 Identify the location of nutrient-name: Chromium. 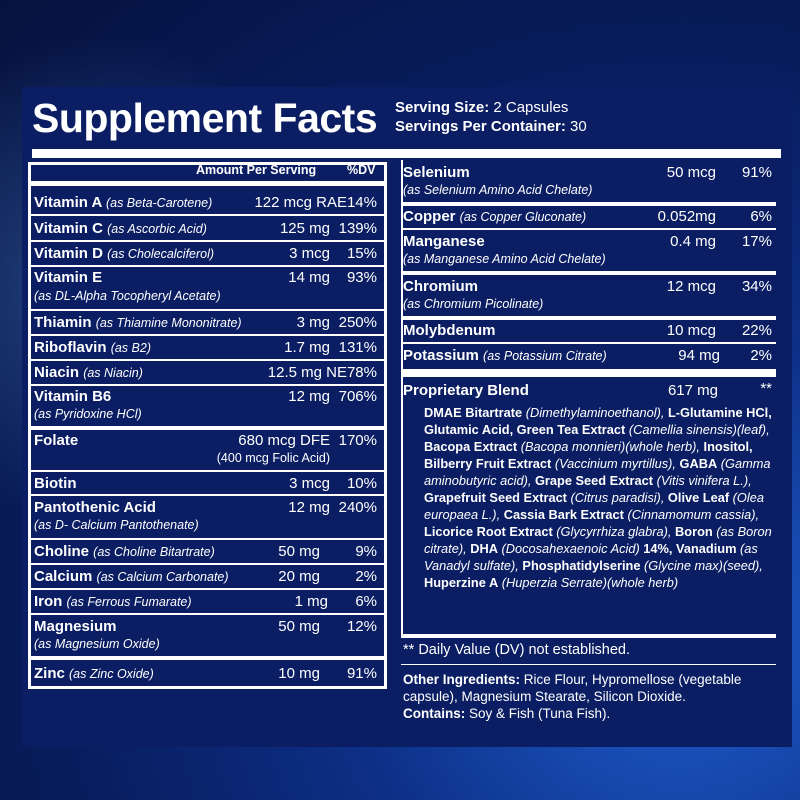
(440, 286).